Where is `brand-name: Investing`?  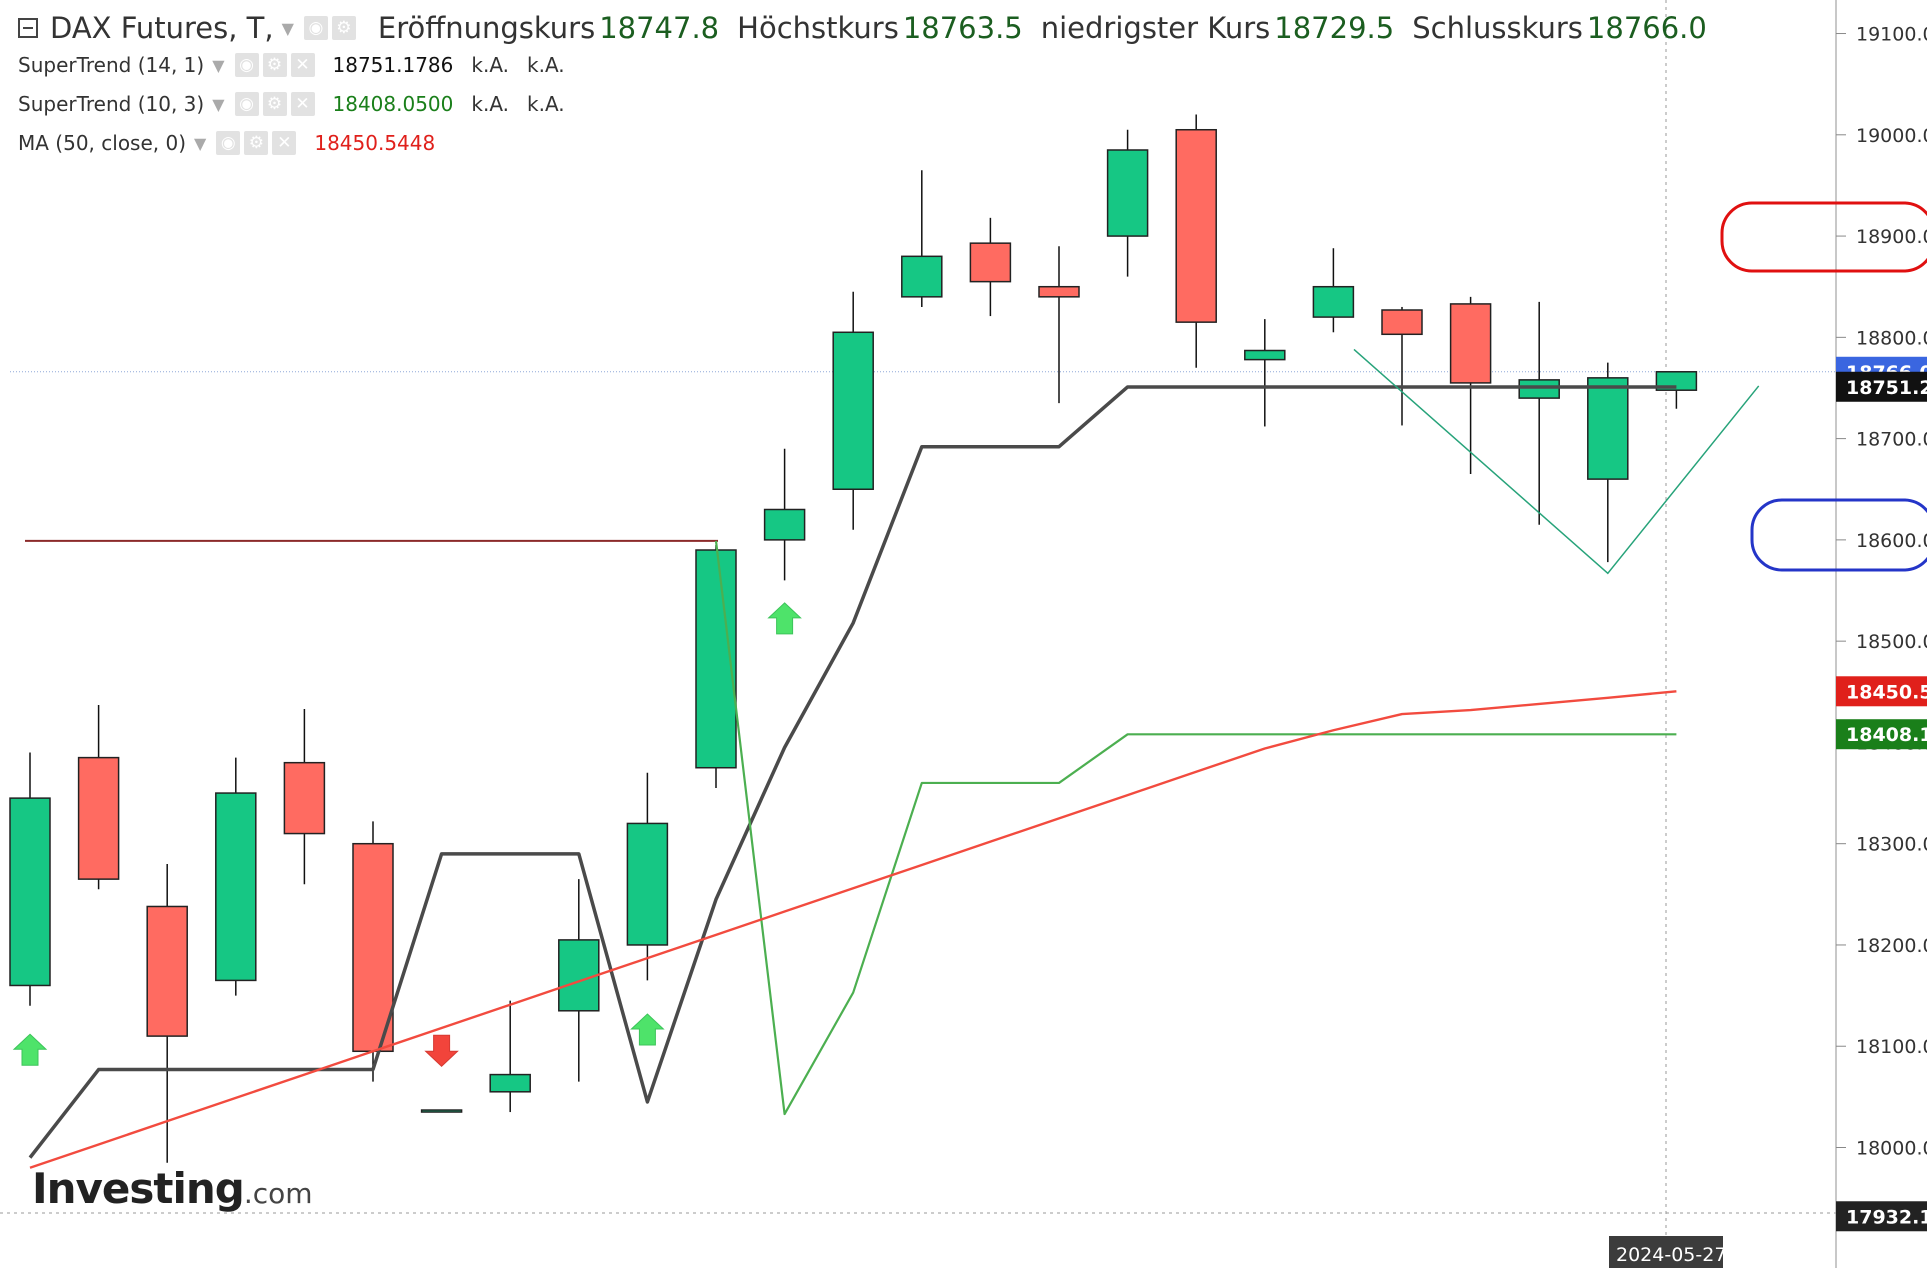
brand-name: Investing is located at coordinates (138, 1188).